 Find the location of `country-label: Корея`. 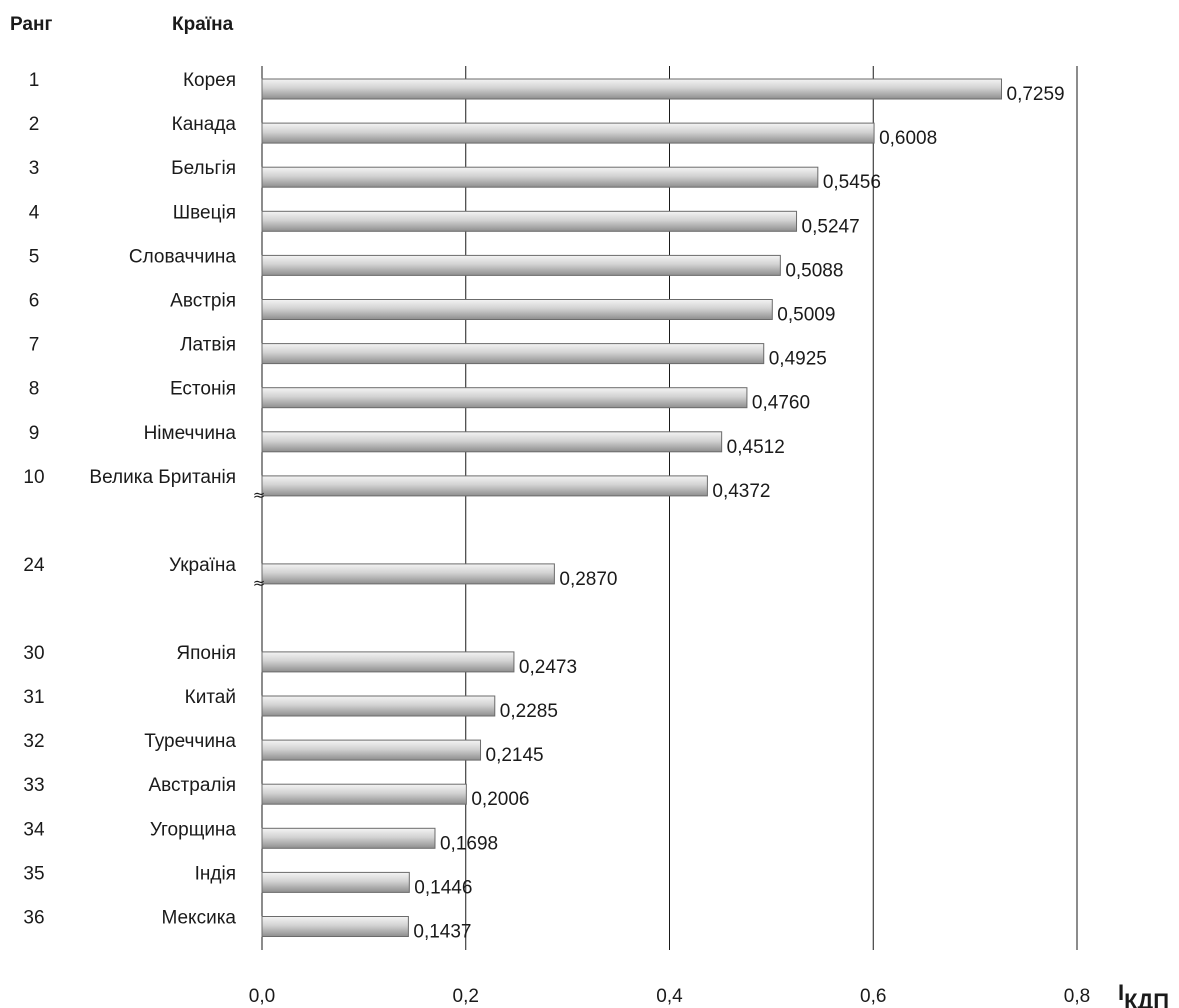

country-label: Корея is located at coordinates (209, 80).